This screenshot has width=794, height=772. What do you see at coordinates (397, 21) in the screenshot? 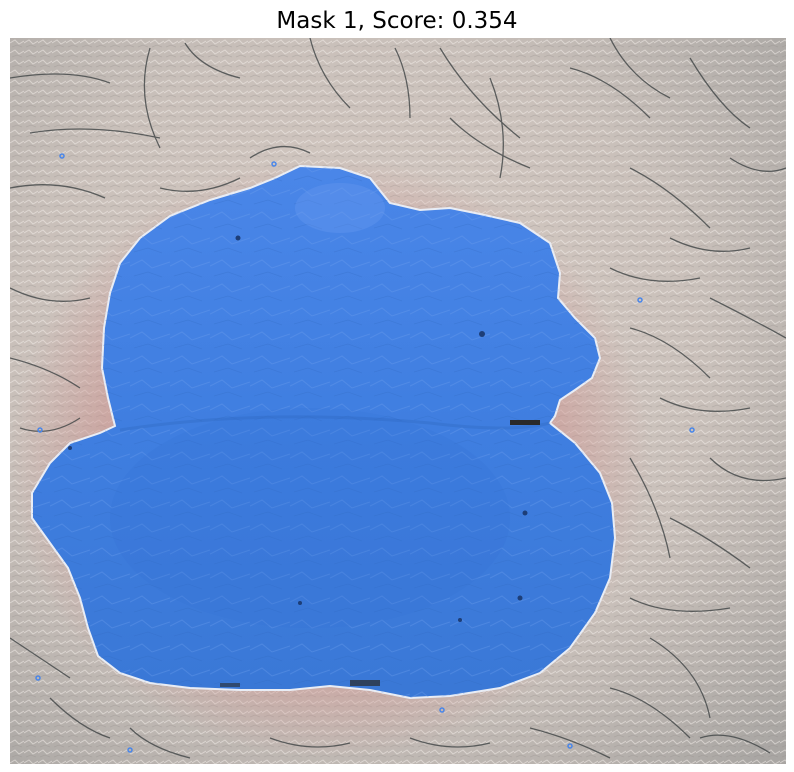
I see `figure-title: Mask 1, Score: 0.354` at bounding box center [397, 21].